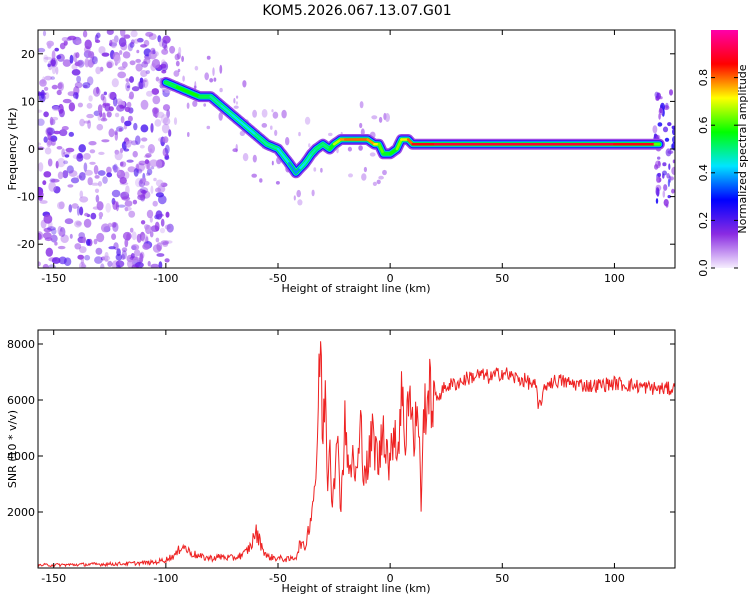  I want to click on colorbar-tick-label: 0.8, so click(703, 78).